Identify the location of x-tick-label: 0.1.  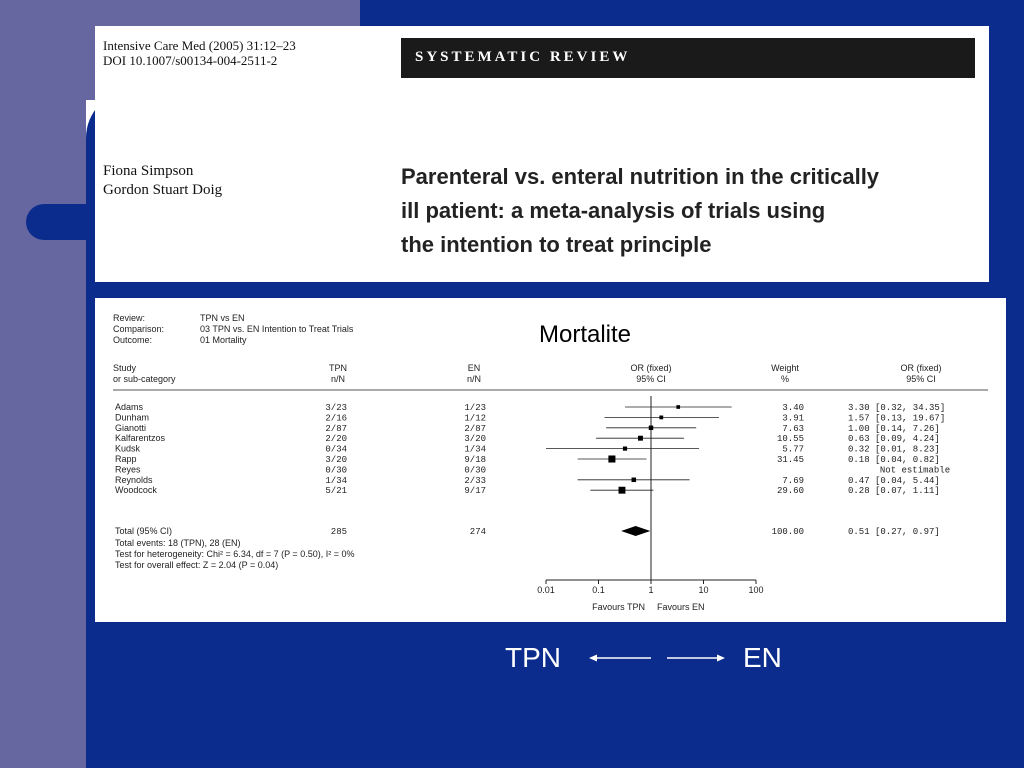
(598, 590).